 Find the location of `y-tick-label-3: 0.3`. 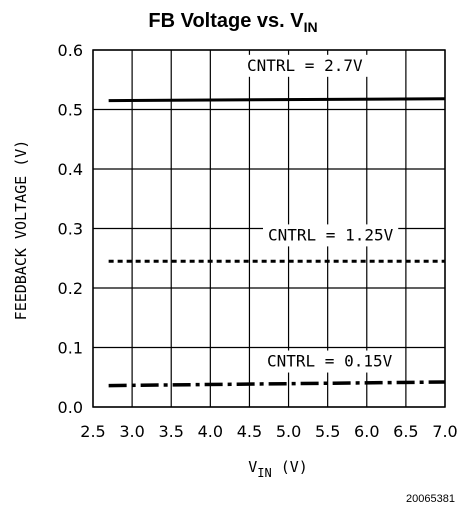

y-tick-label-3: 0.3 is located at coordinates (70, 229).